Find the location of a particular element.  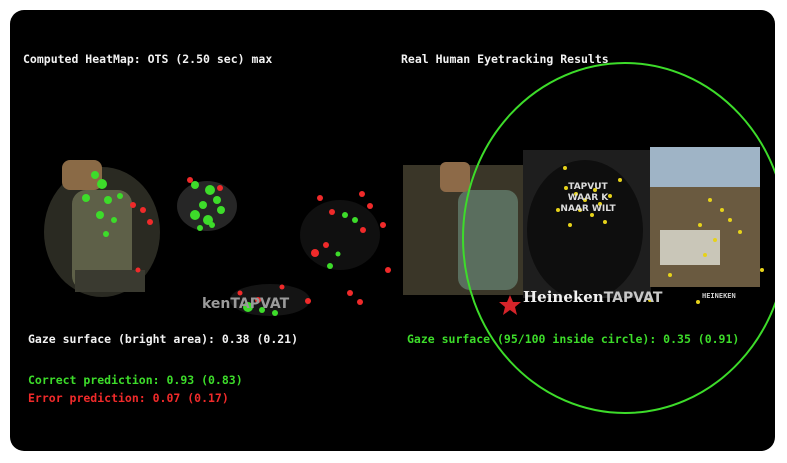

shirt-text: TAPVUT WAAR K NAAR WILT is located at coordinates (588, 198).